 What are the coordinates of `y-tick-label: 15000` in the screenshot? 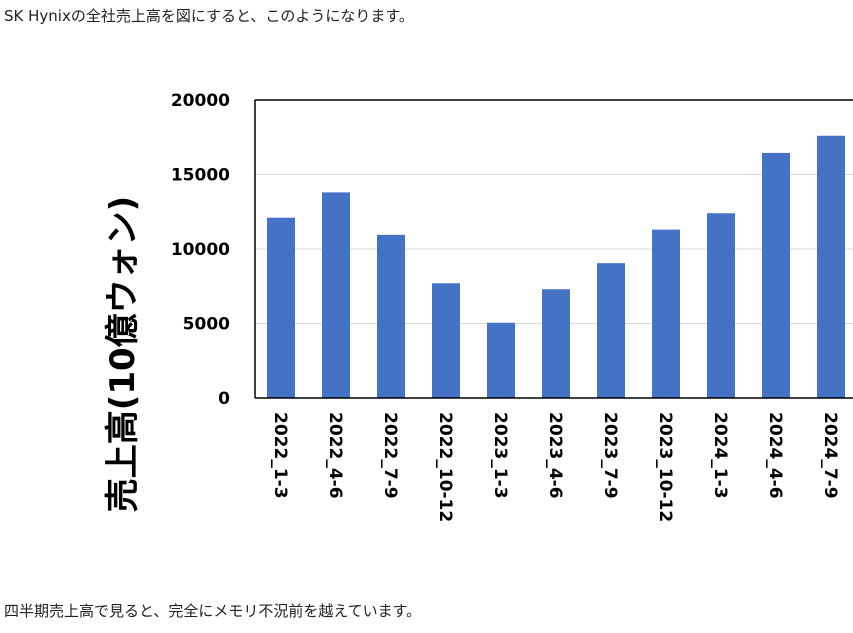 It's located at (200, 176).